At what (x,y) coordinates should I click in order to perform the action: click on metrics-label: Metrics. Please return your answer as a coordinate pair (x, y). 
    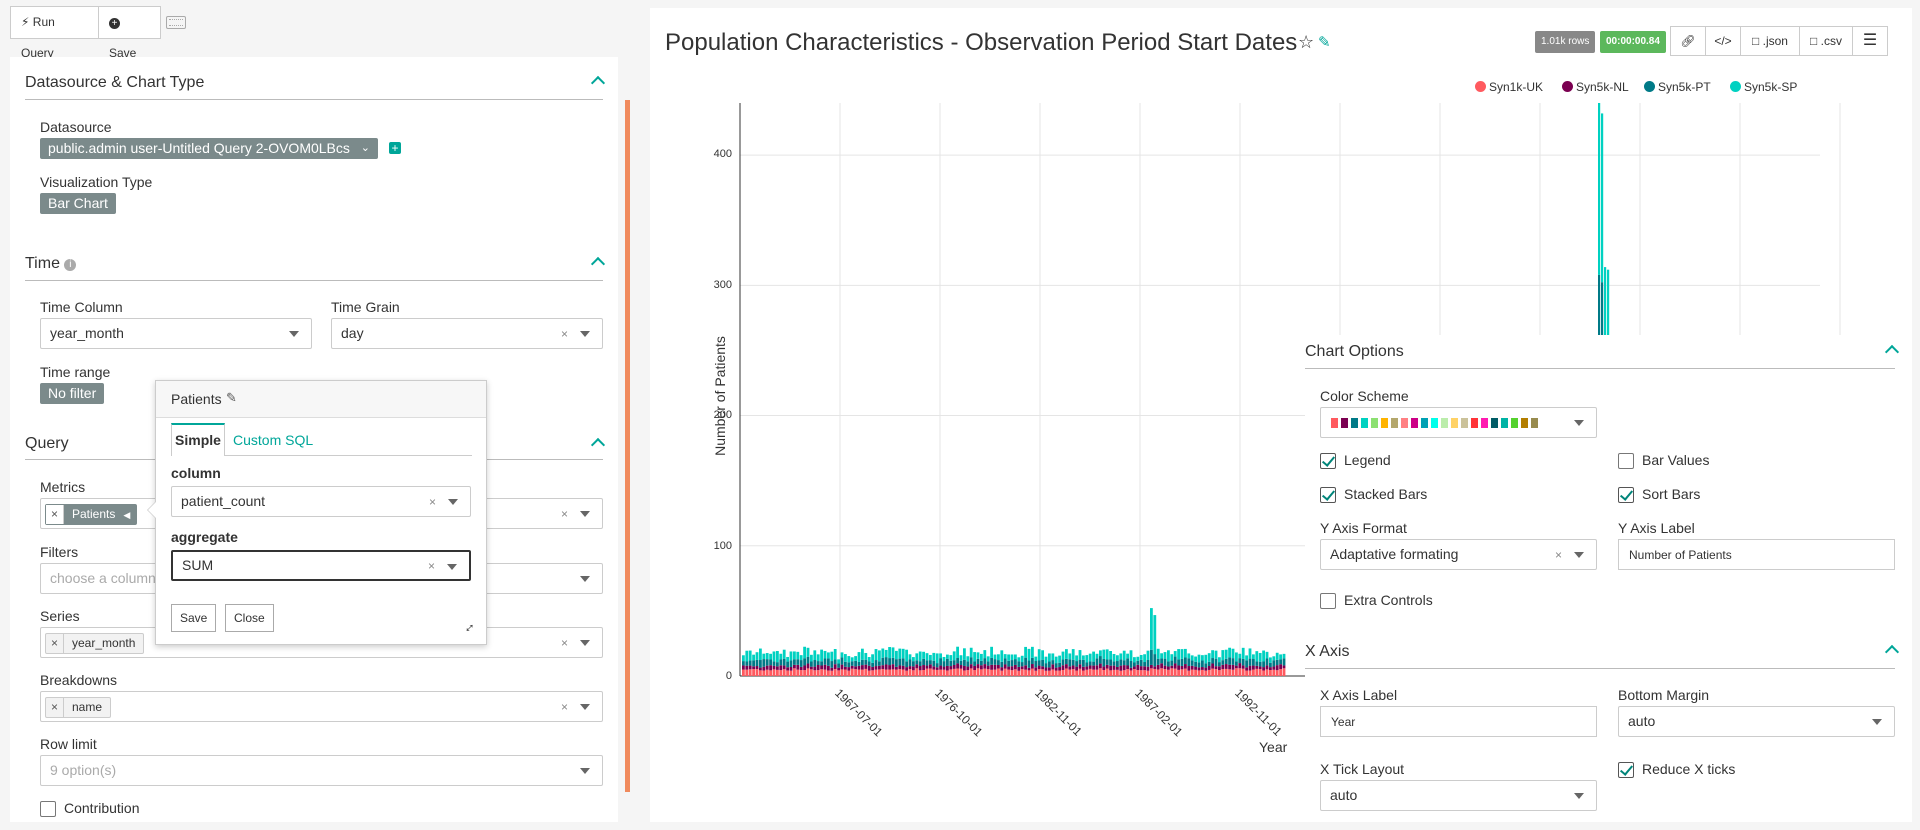
    Looking at the image, I should click on (63, 487).